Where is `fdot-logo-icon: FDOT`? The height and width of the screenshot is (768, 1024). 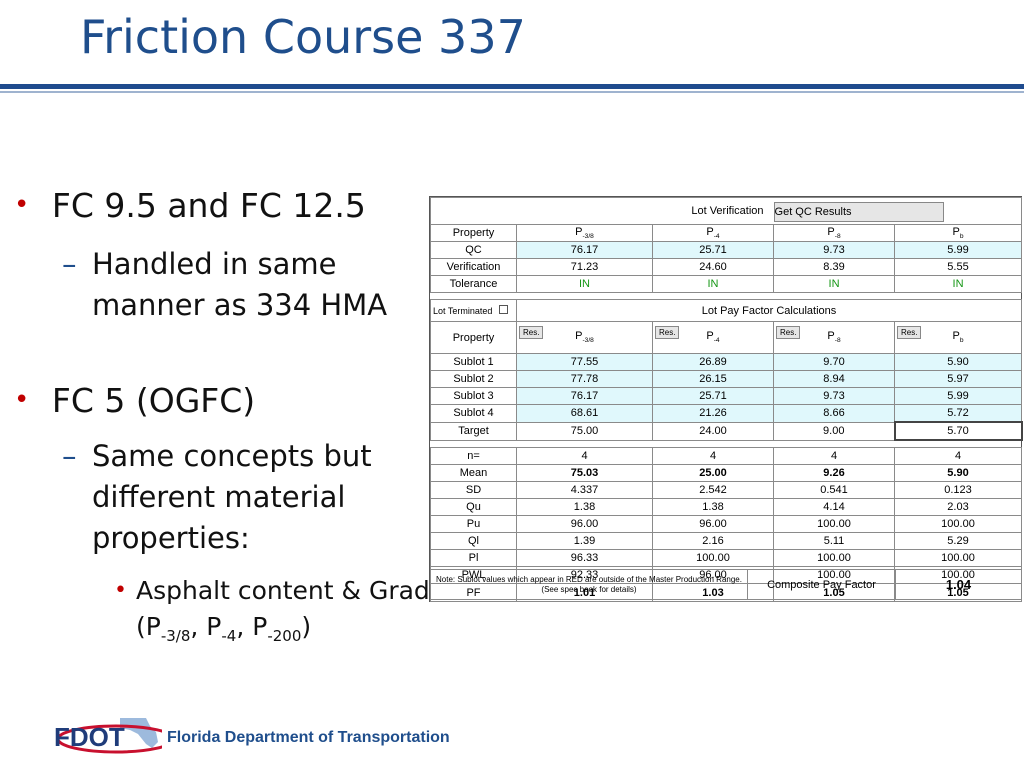 fdot-logo-icon: FDOT is located at coordinates (115, 736).